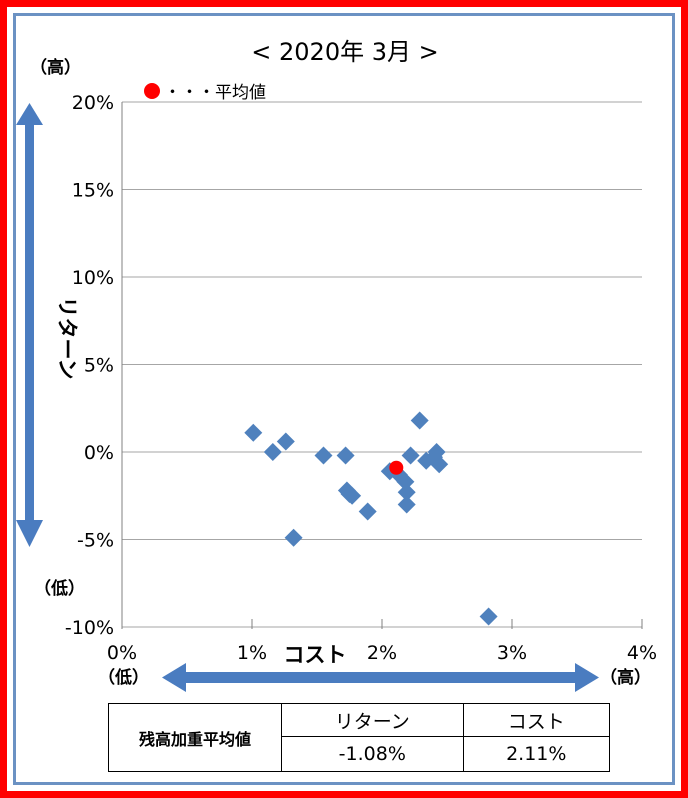 This screenshot has height=798, width=688. What do you see at coordinates (625, 677) in the screenshot?
I see `x-high-label: （高）` at bounding box center [625, 677].